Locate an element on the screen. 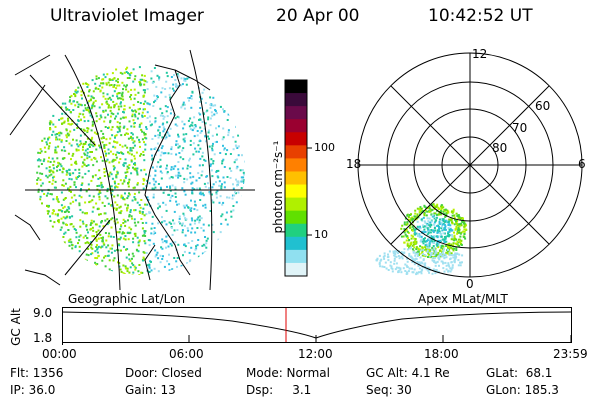  auroral-oval is located at coordinates (421, 239).